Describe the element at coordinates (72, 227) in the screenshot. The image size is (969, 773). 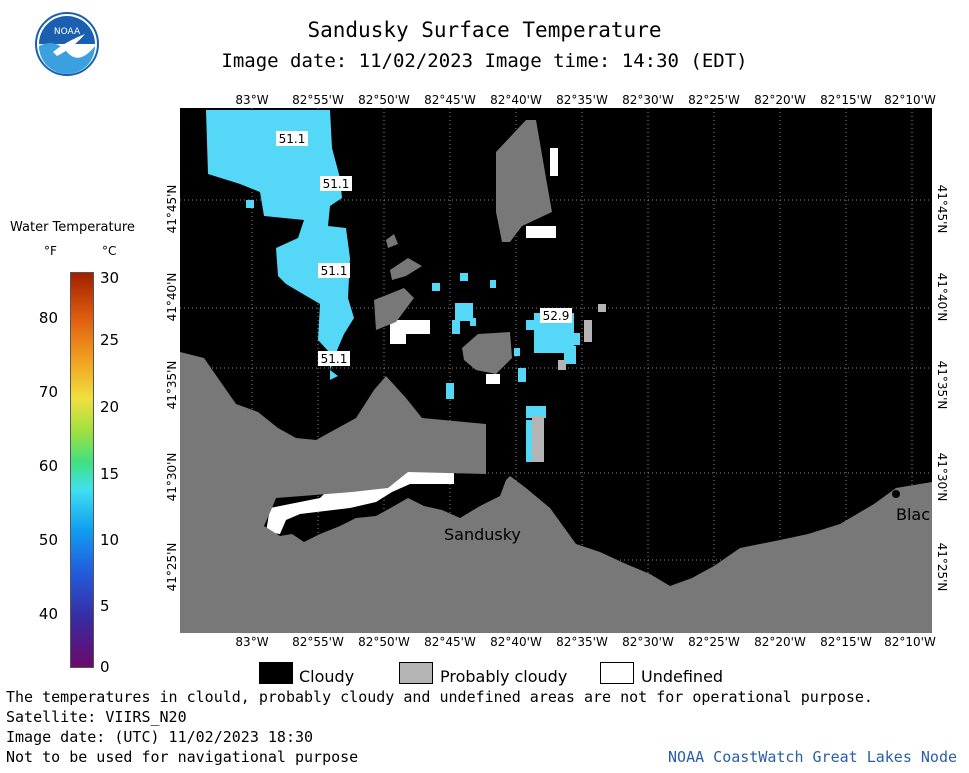
I see `legend-title: Water Temperature` at that location.